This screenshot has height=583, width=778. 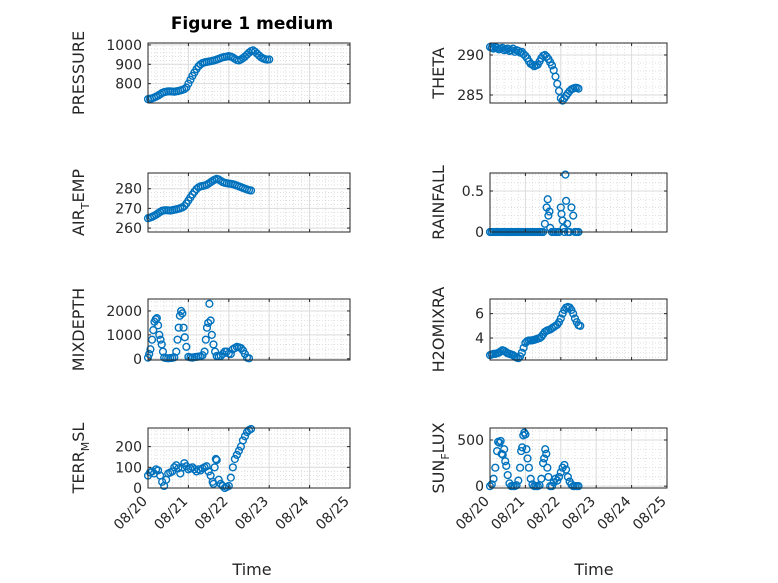 I want to click on y-axis-label-main: MIXDEPTH, so click(x=78, y=329).